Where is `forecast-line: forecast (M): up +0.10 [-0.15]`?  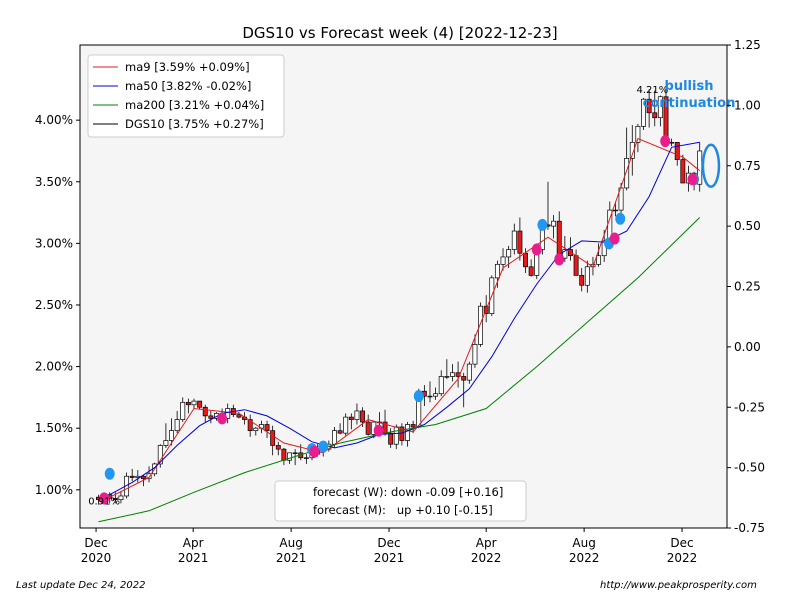
forecast-line: forecast (M): up +0.10 [-0.15] is located at coordinates (403, 510).